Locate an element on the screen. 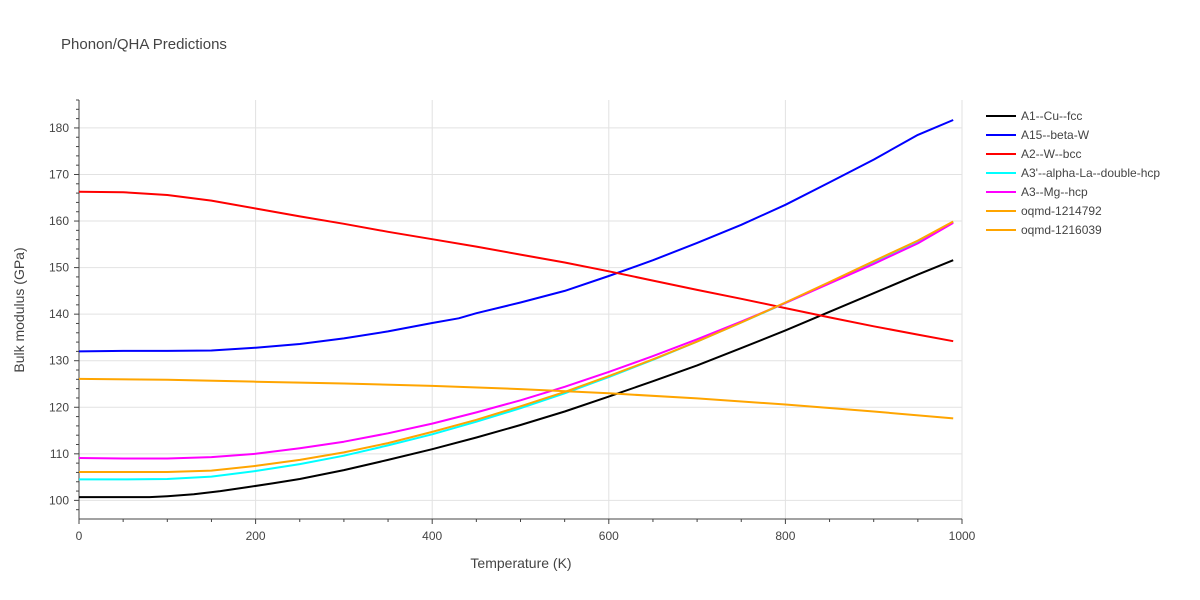  legend-item: oqmd-1216039 is located at coordinates (1073, 229).